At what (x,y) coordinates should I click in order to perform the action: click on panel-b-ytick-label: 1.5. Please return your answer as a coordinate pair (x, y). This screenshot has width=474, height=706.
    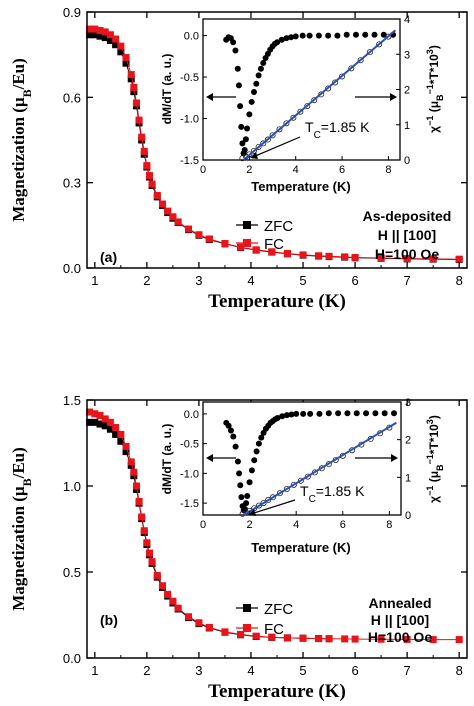
    Looking at the image, I should click on (72, 400).